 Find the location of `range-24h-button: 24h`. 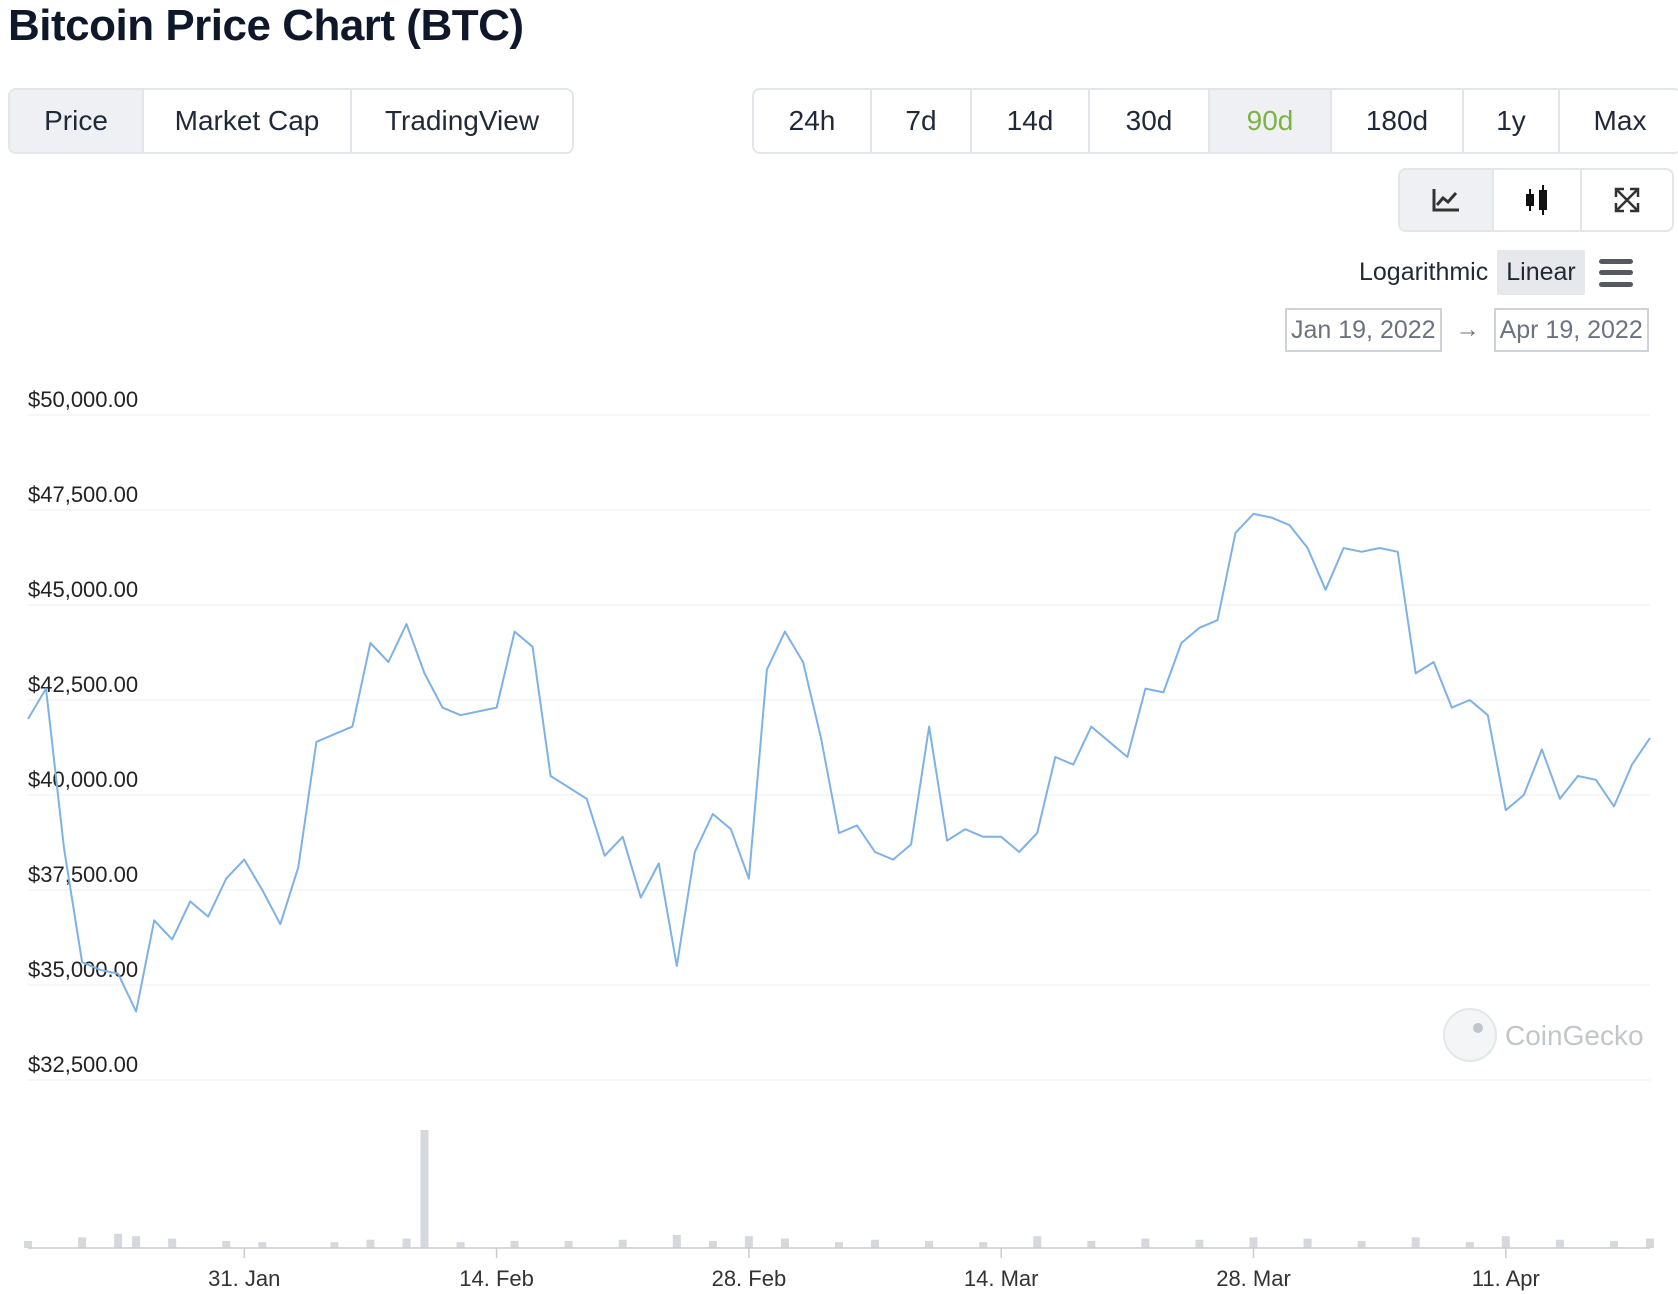

range-24h-button: 24h is located at coordinates (813, 121).